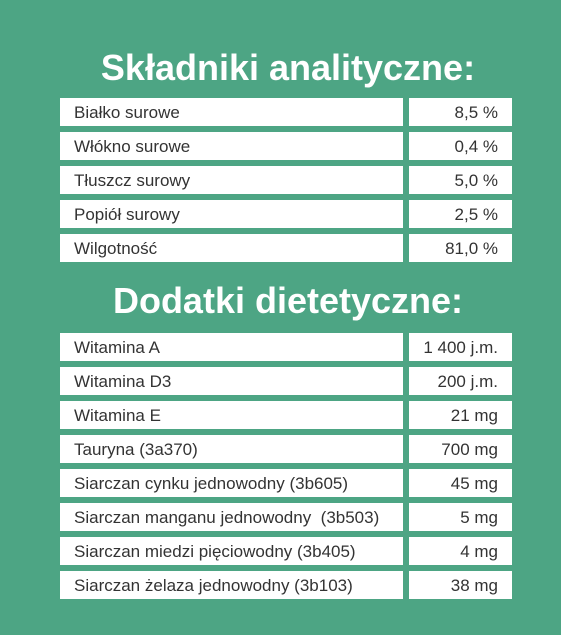 Image resolution: width=561 pixels, height=635 pixels. Describe the element at coordinates (231, 214) in the screenshot. I see `row-label: Popiół surowy` at that location.